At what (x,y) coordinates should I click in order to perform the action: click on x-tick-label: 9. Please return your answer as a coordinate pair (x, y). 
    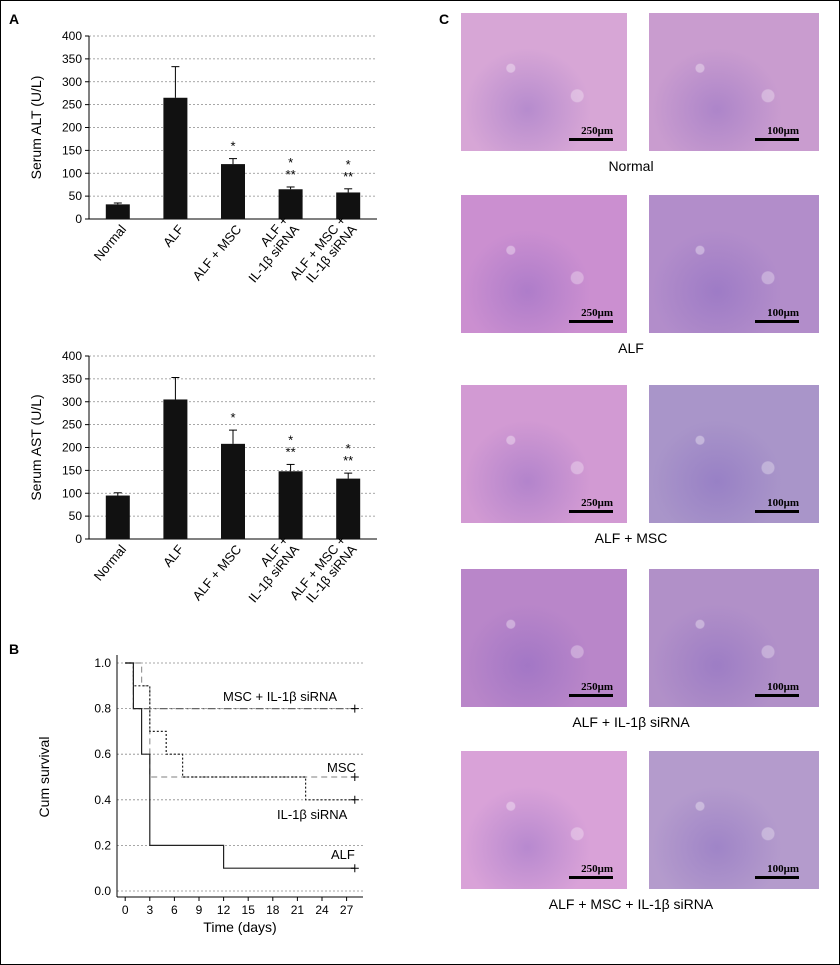
    Looking at the image, I should click on (199, 910).